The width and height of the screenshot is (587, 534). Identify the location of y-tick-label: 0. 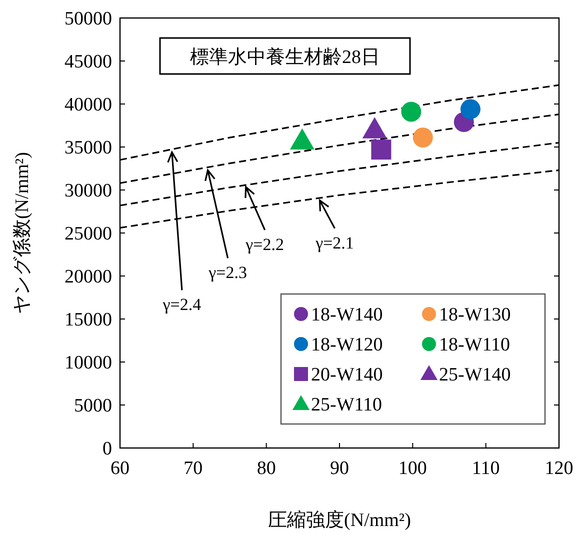
(107, 449).